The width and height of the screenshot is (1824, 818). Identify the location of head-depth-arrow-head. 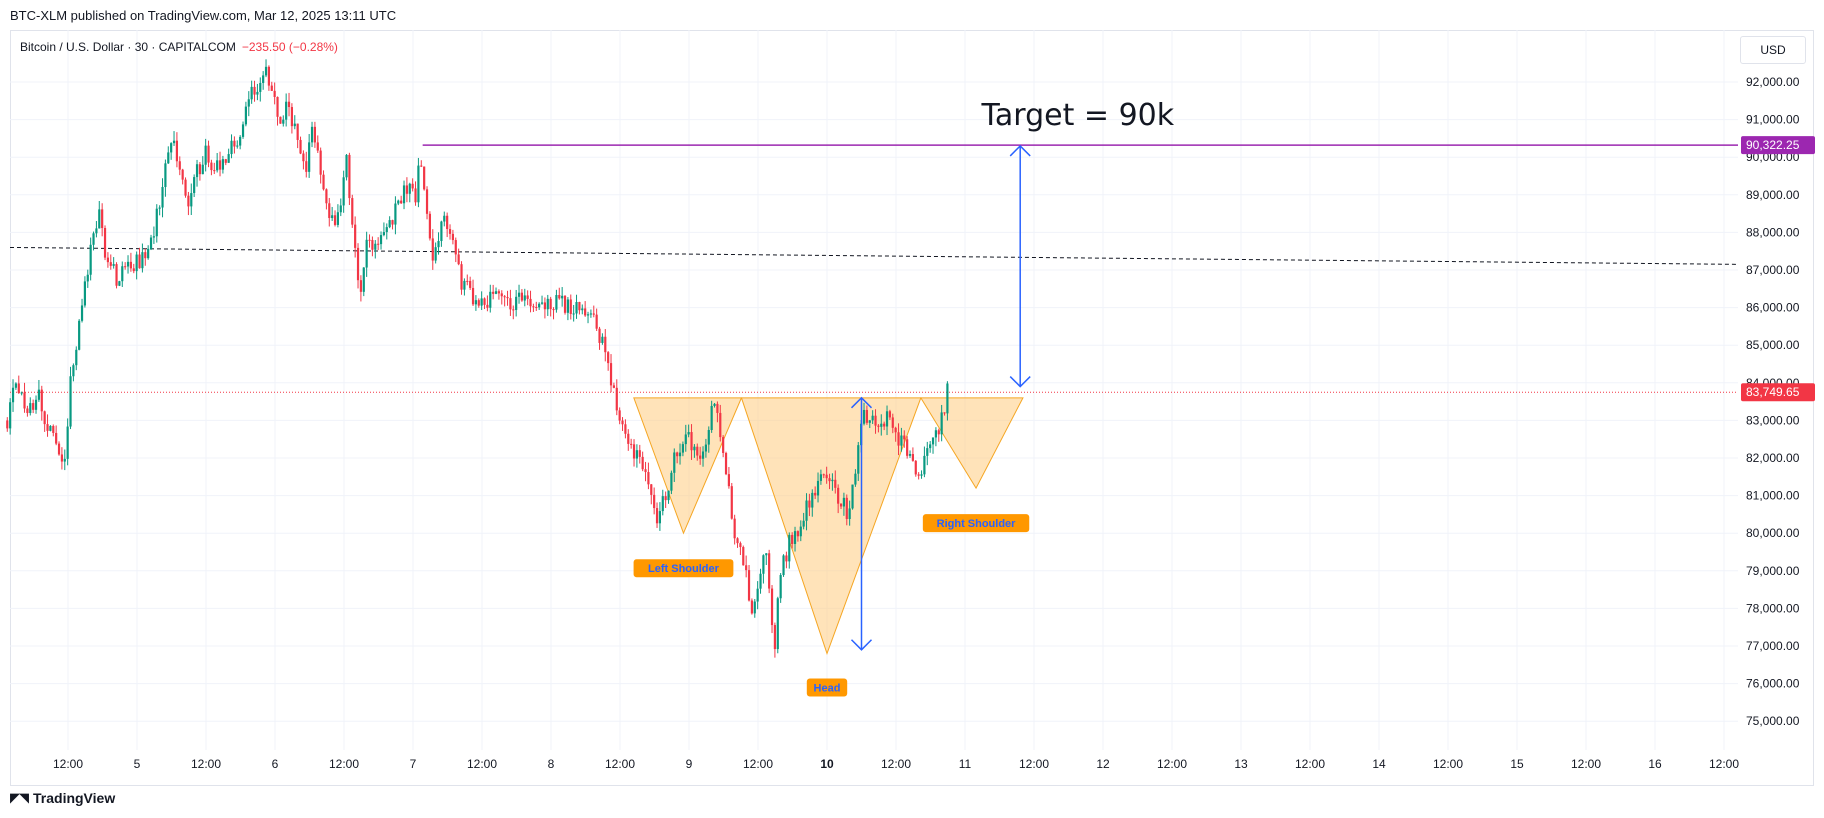
(861, 402).